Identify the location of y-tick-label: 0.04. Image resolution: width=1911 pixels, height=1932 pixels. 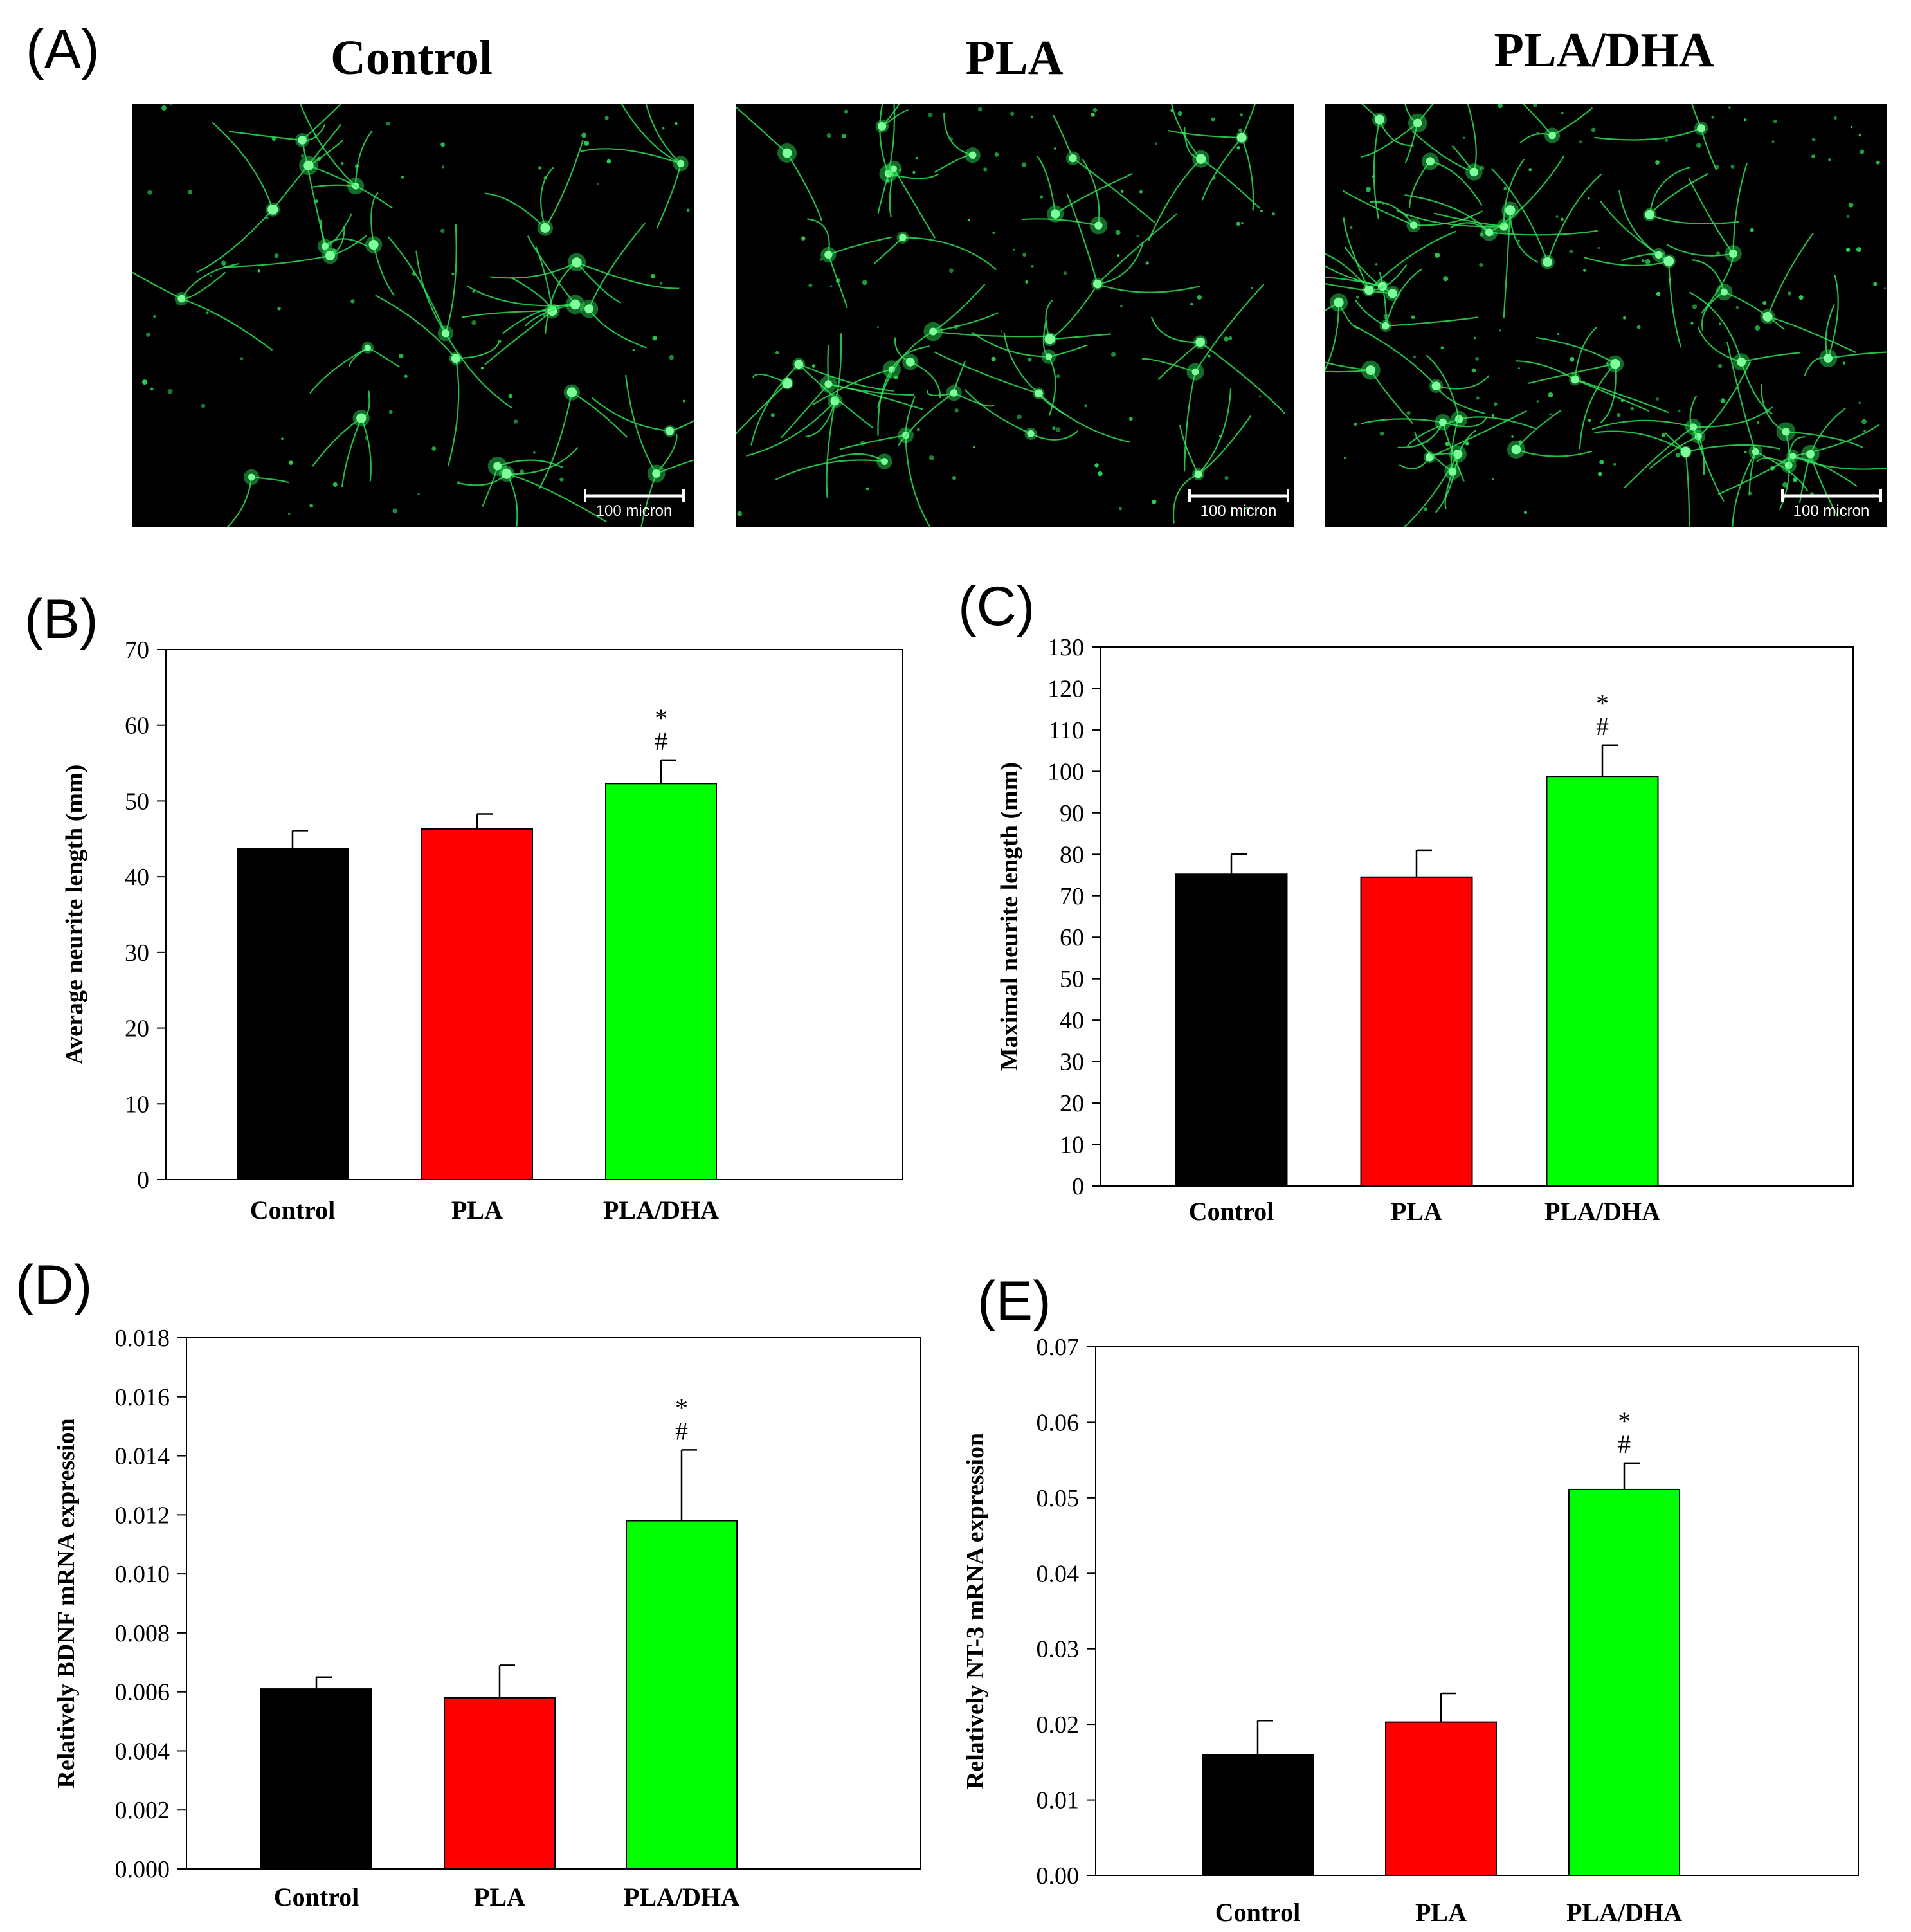
(1058, 1574).